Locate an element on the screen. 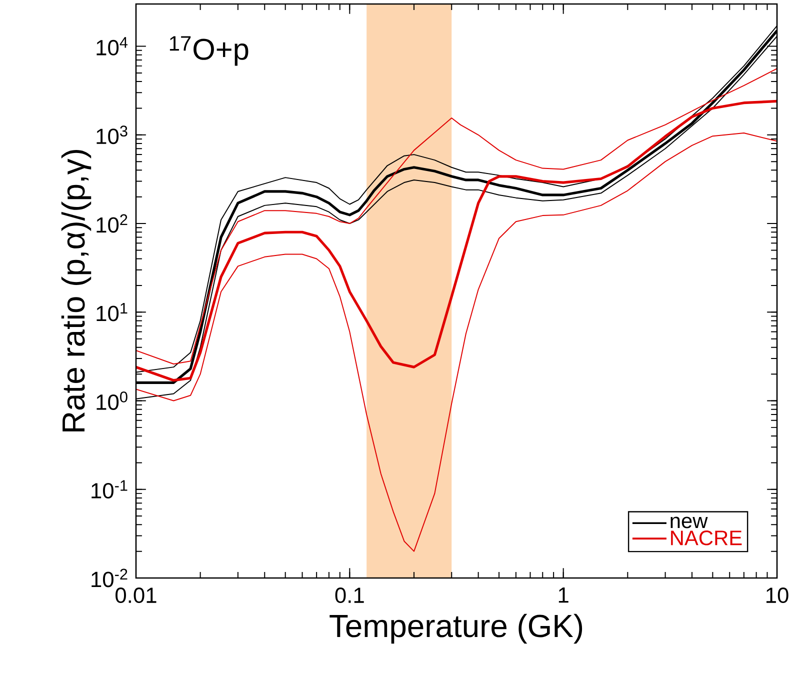  y-tick-label: 10$^{1}$ is located at coordinates (112, 312).